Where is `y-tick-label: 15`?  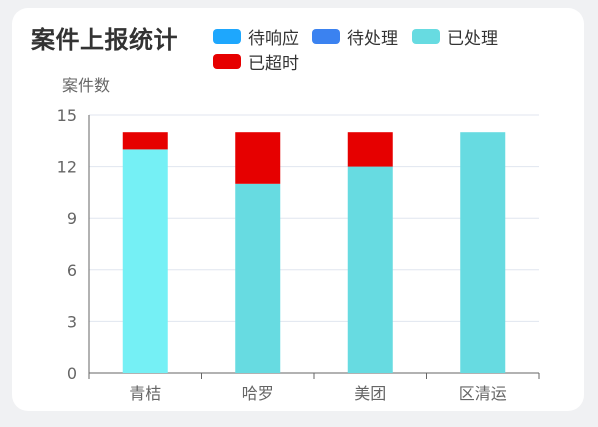 y-tick-label: 15 is located at coordinates (67, 115).